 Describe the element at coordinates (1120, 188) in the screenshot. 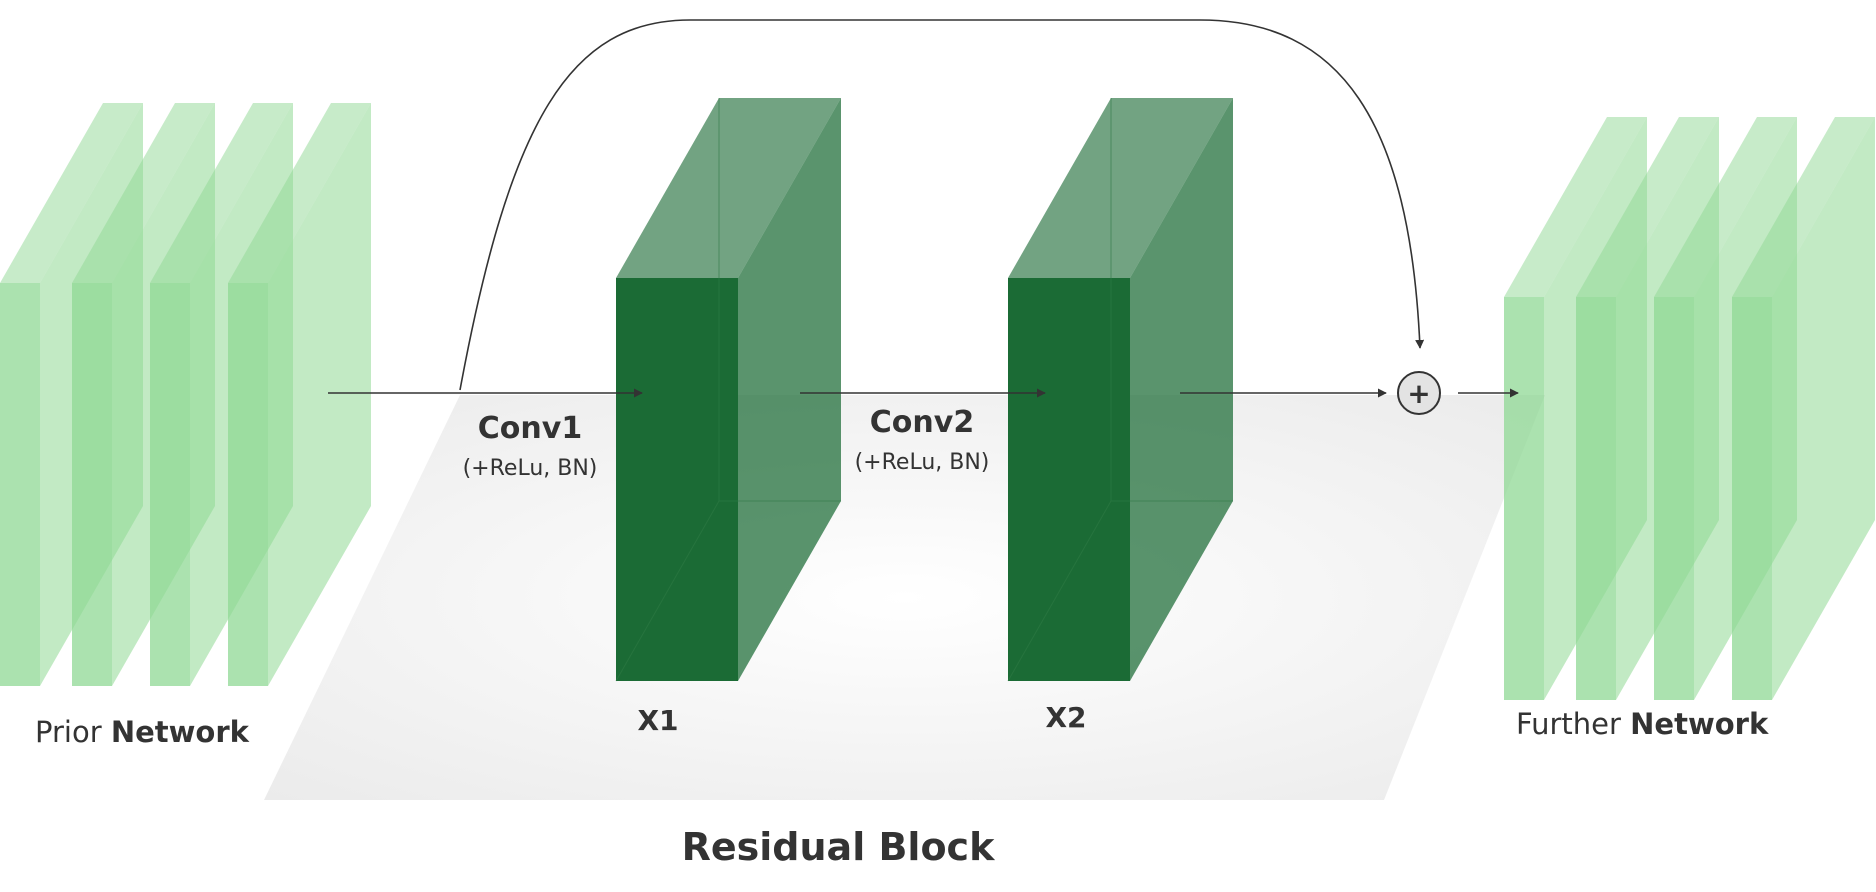

I see `x2-block-top` at that location.